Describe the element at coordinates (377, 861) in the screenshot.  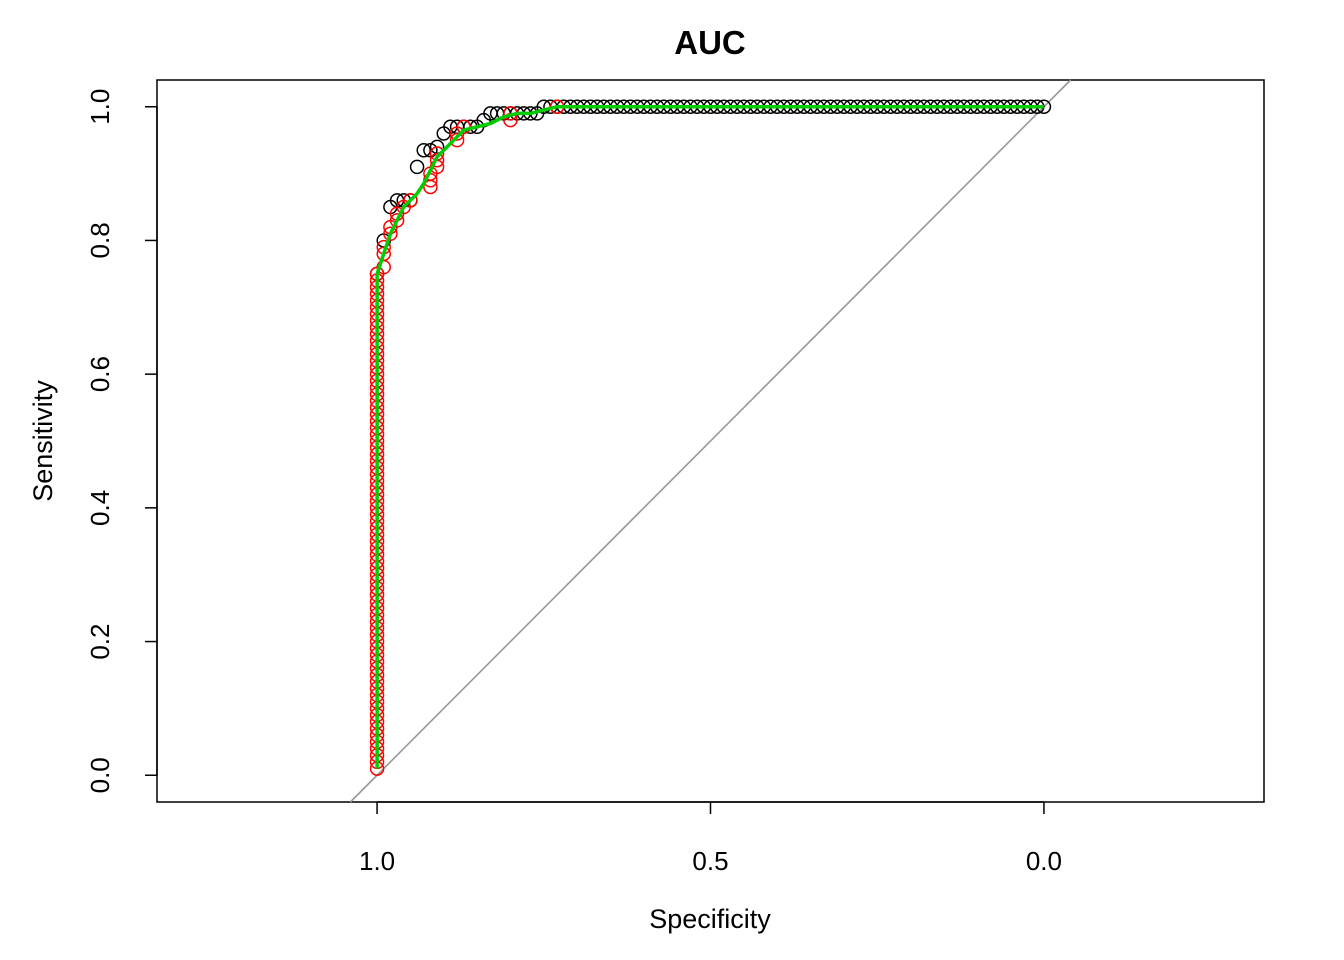
I see `x-tick-label: 1.0` at that location.